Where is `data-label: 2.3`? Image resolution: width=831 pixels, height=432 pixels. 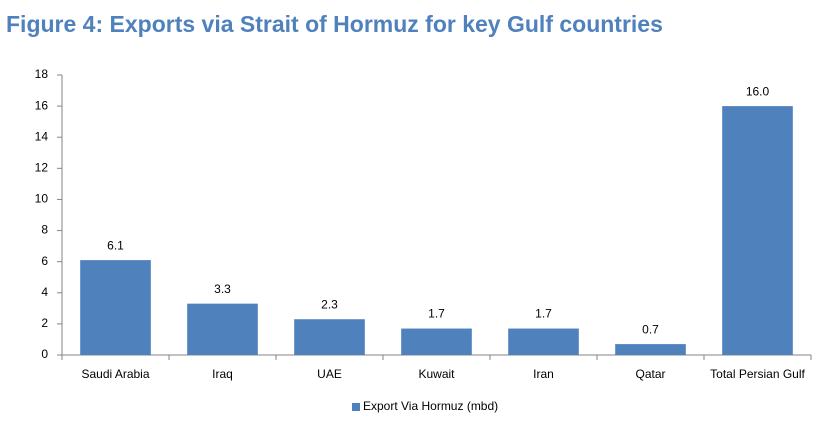 data-label: 2.3 is located at coordinates (329, 304).